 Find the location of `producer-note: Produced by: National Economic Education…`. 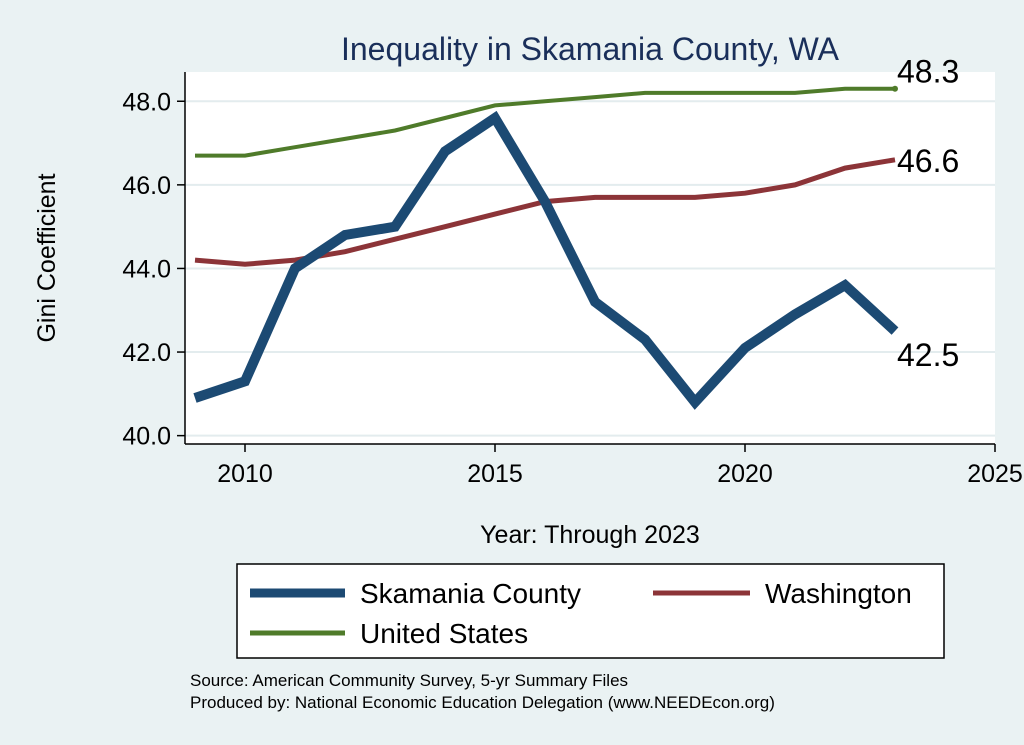

producer-note: Produced by: National Economic Education… is located at coordinates (482, 702).